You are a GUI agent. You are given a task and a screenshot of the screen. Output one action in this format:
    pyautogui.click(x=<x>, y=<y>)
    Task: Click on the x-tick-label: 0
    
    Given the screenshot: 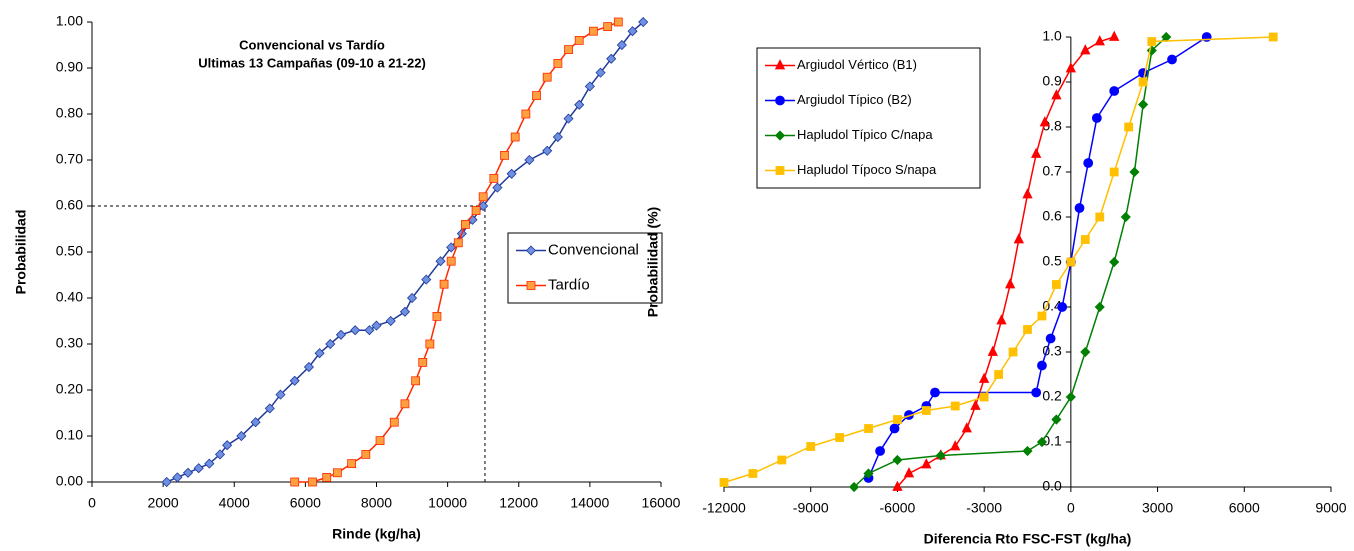 What is the action you would take?
    pyautogui.click(x=1071, y=508)
    